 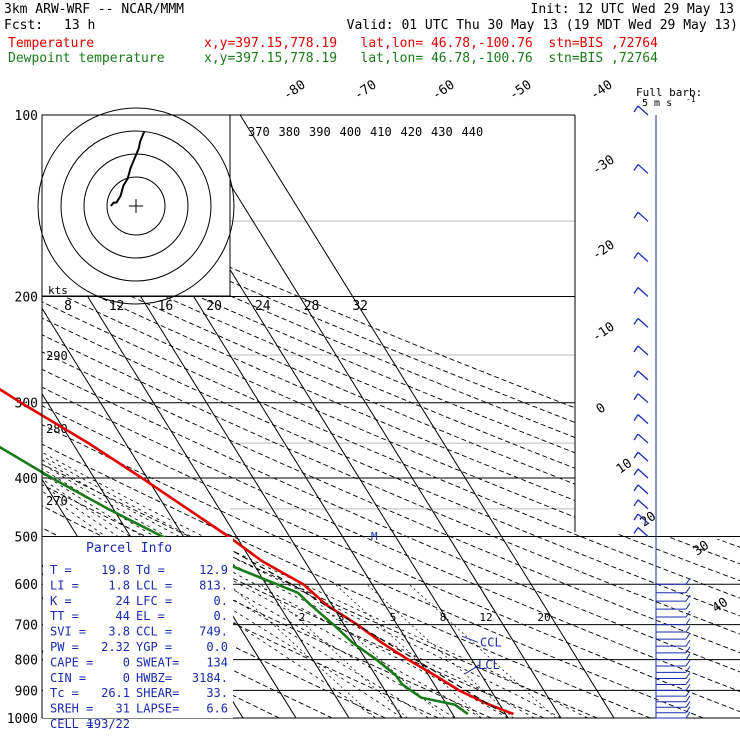 What do you see at coordinates (213, 632) in the screenshot?
I see `parcel-row-4-value2: 749.` at bounding box center [213, 632].